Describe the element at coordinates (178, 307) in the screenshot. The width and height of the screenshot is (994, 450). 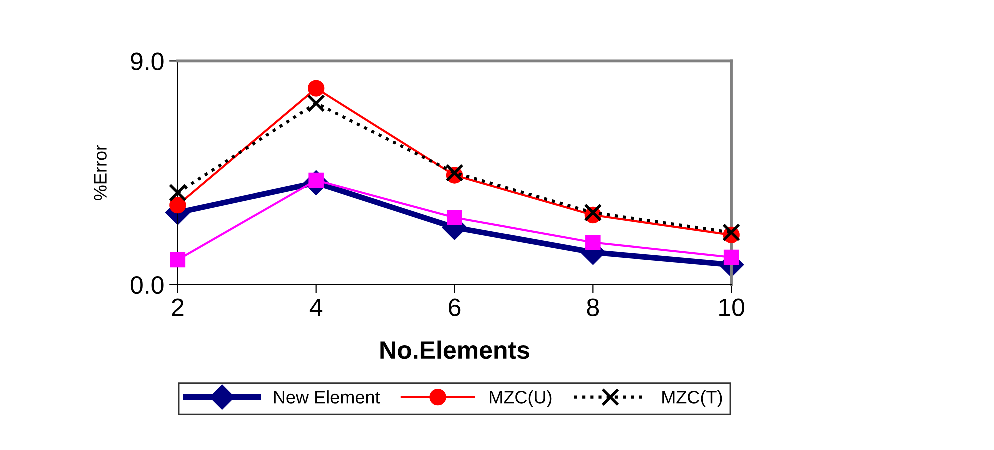
I see `x-tick-label: 2` at that location.